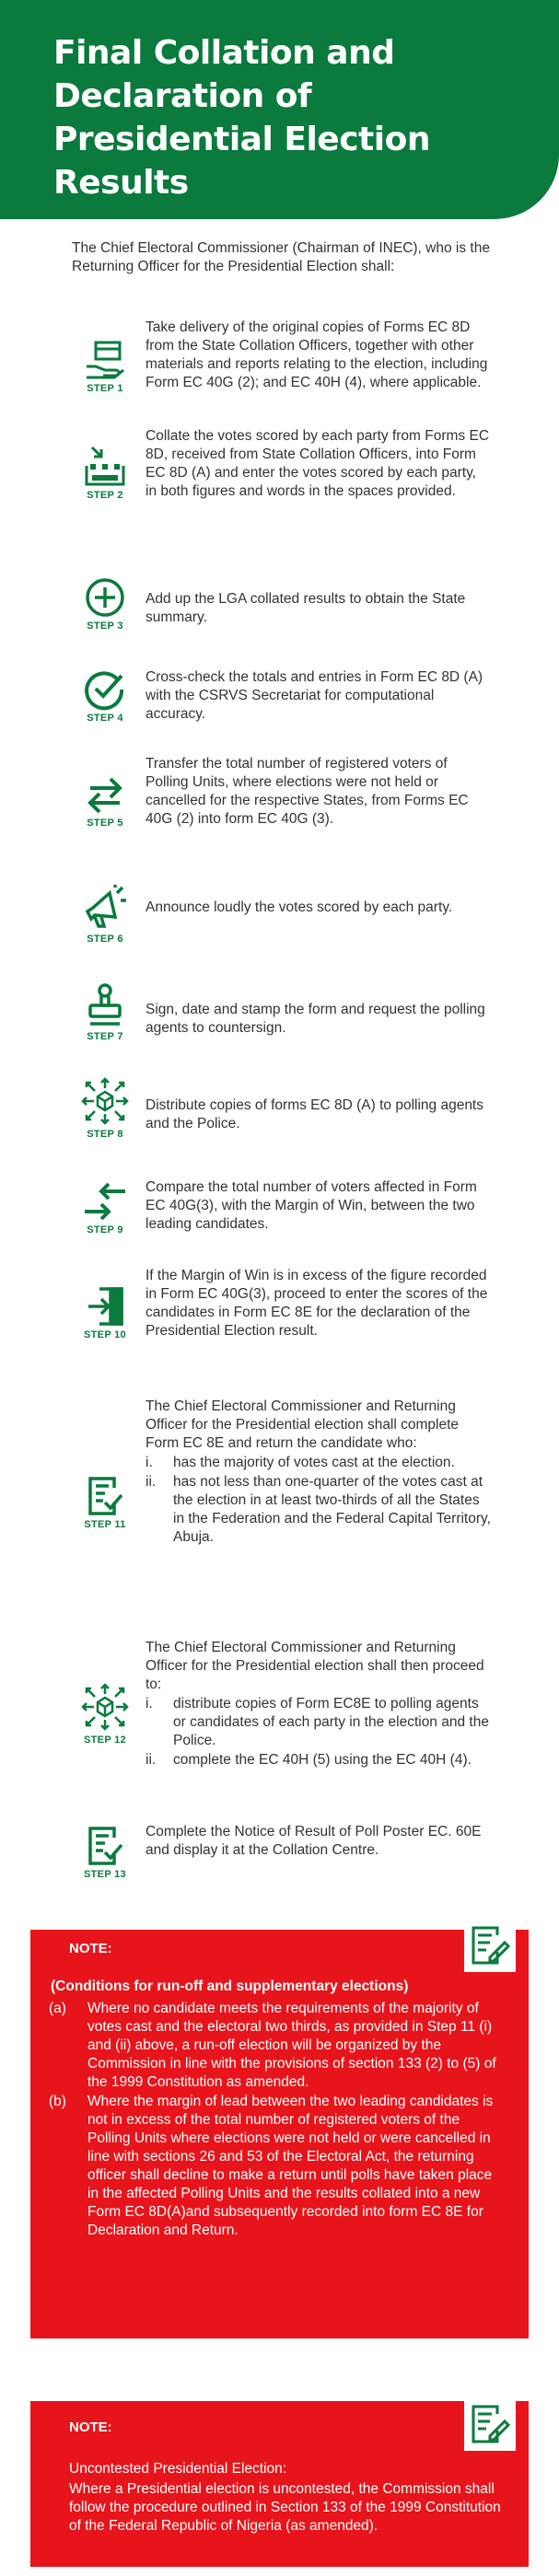 The image size is (559, 2576). What do you see at coordinates (178, 2469) in the screenshot?
I see `note-subheading: Uncontested Presidential Election:` at bounding box center [178, 2469].